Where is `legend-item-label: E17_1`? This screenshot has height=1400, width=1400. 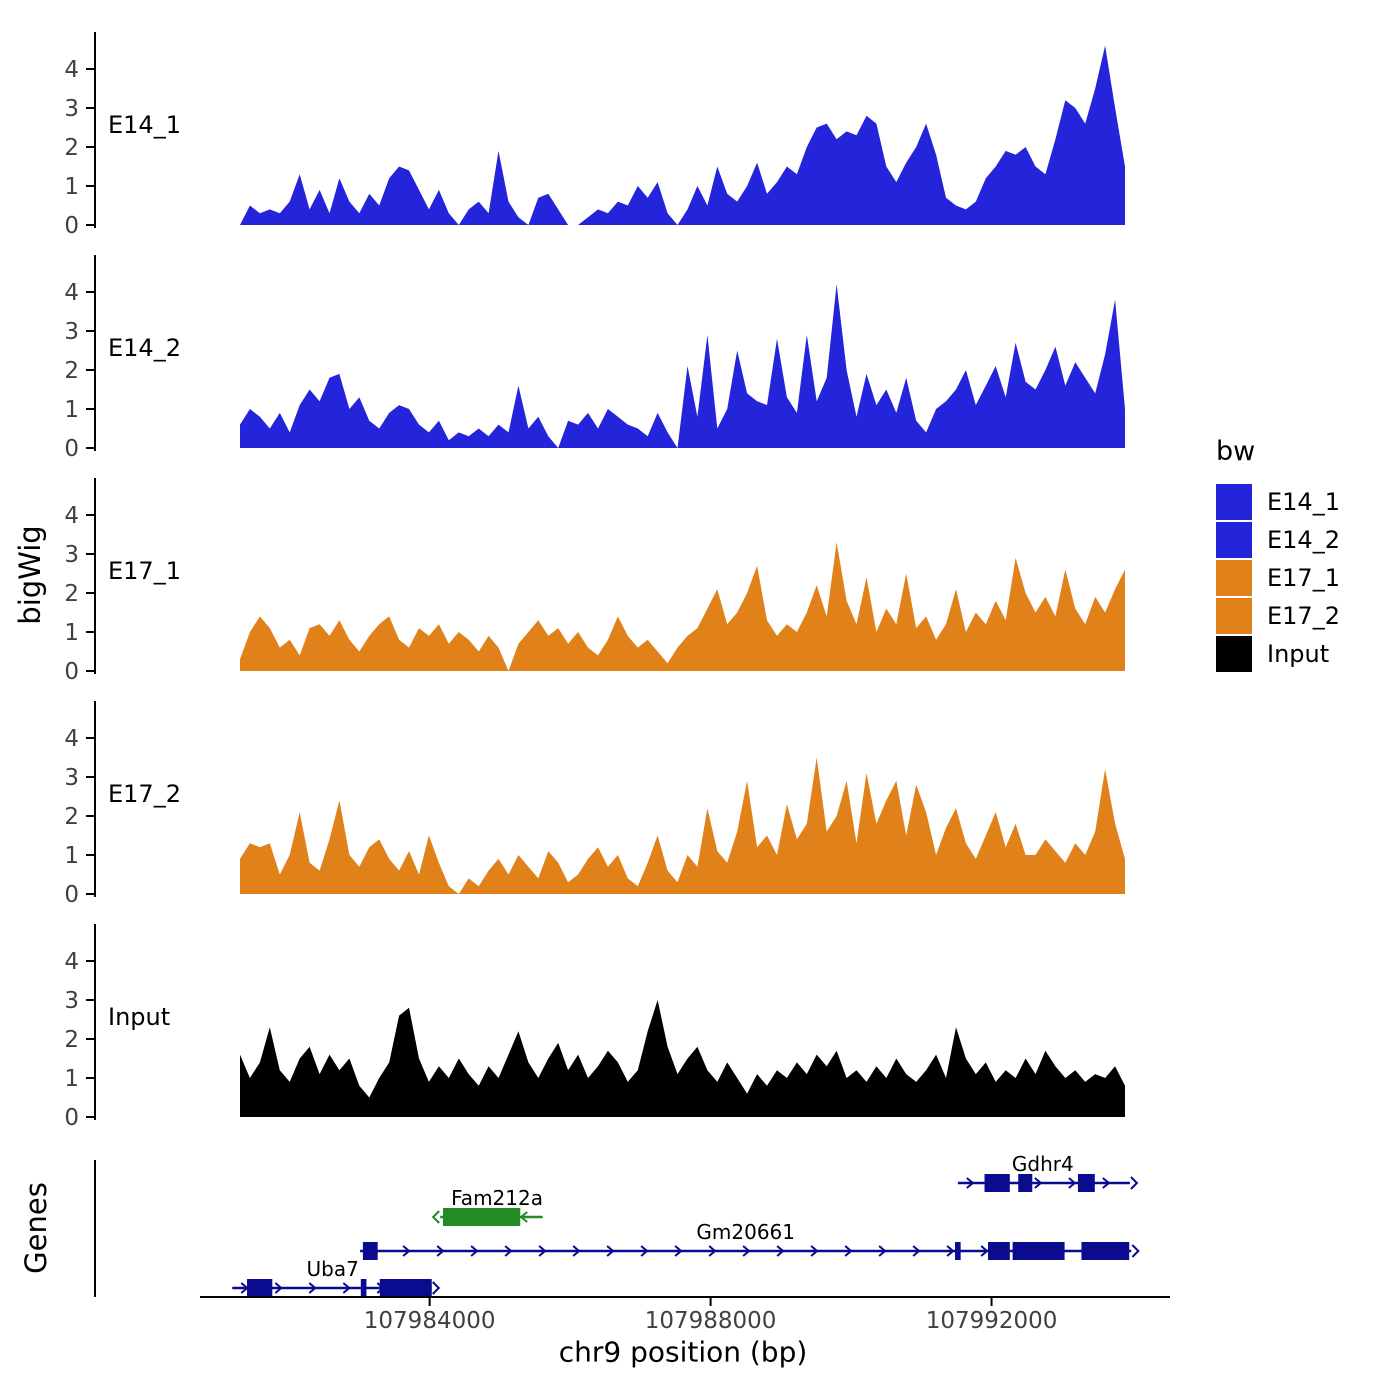 legend-item-label: E17_1 is located at coordinates (1303, 578).